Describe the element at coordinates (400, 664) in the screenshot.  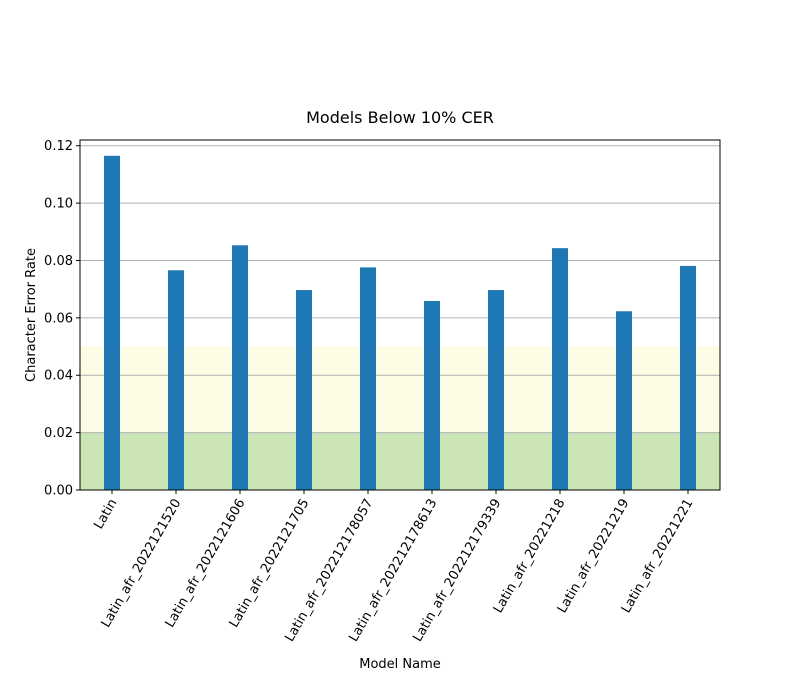
I see `x-axis-label: Model Name` at that location.